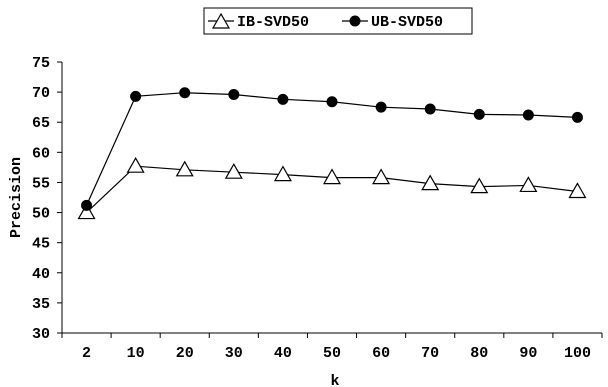 Image resolution: width=608 pixels, height=387 pixels. Describe the element at coordinates (332, 353) in the screenshot. I see `x-tick-label: 50` at that location.